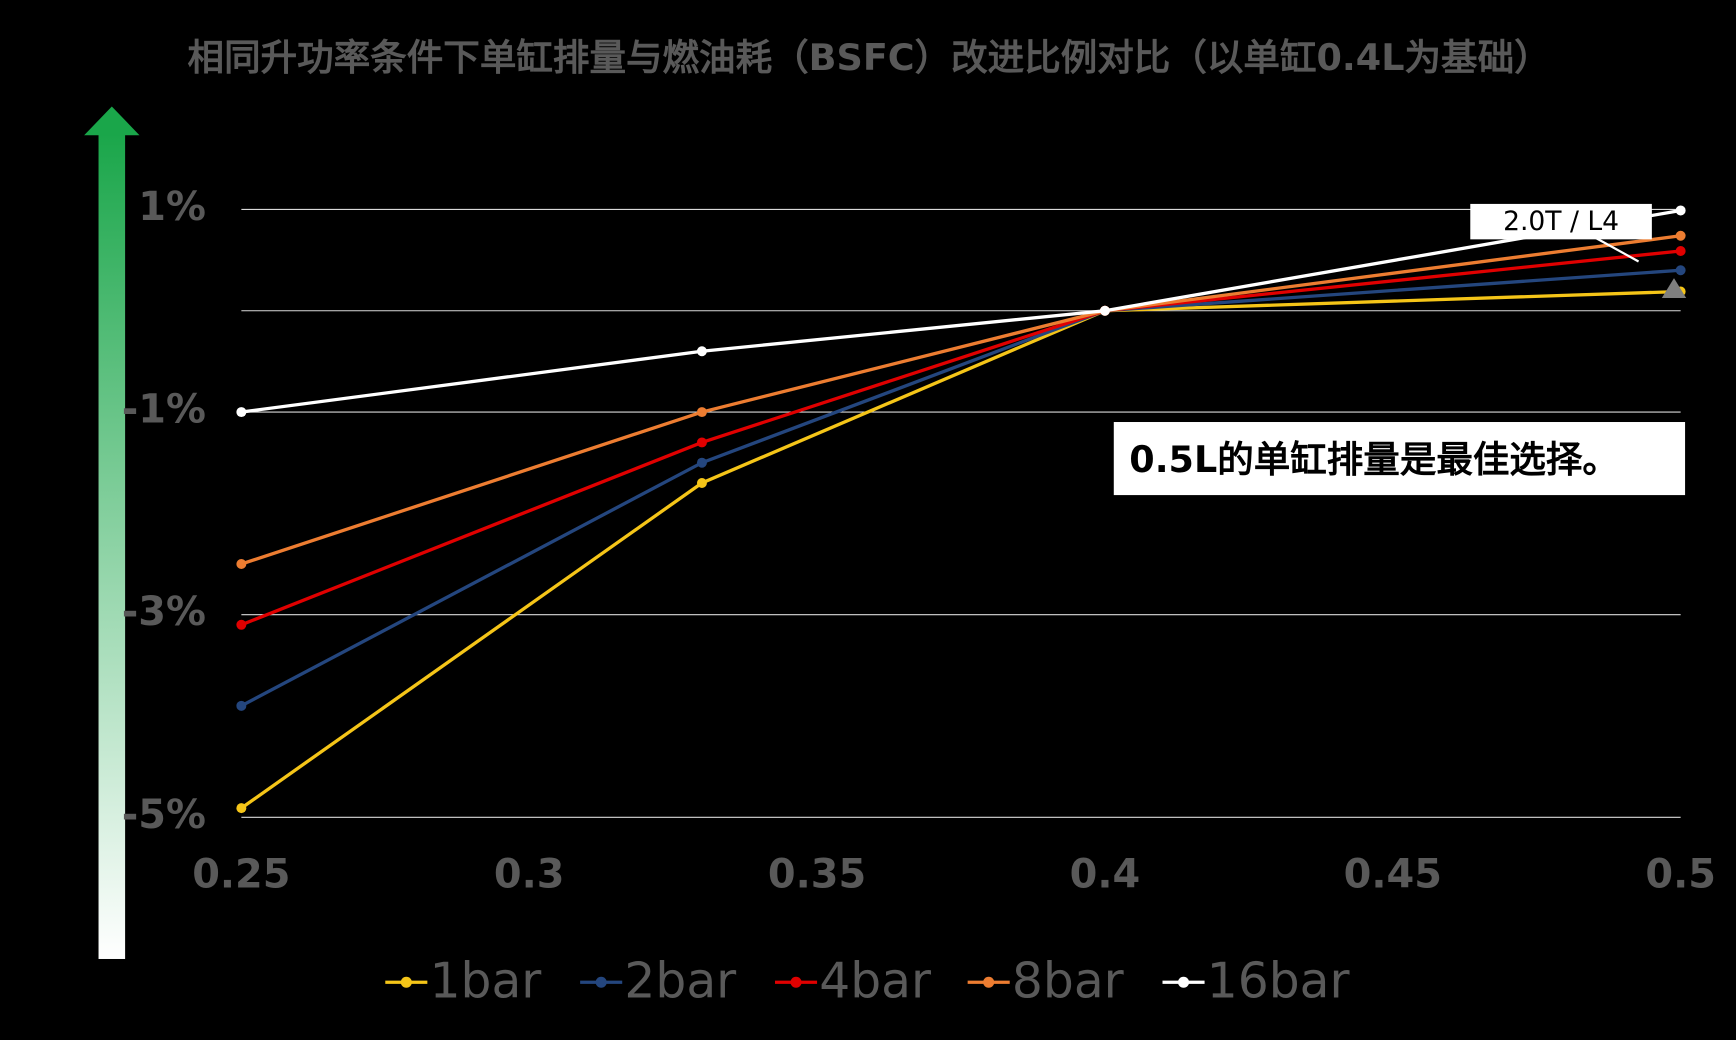 The height and width of the screenshot is (1040, 1736). I want to click on chart-title: 相同升功率条件下单缸排量与燃油耗（BSFC）改进比例对比（以单缸0.4L为基础）, so click(869, 57).